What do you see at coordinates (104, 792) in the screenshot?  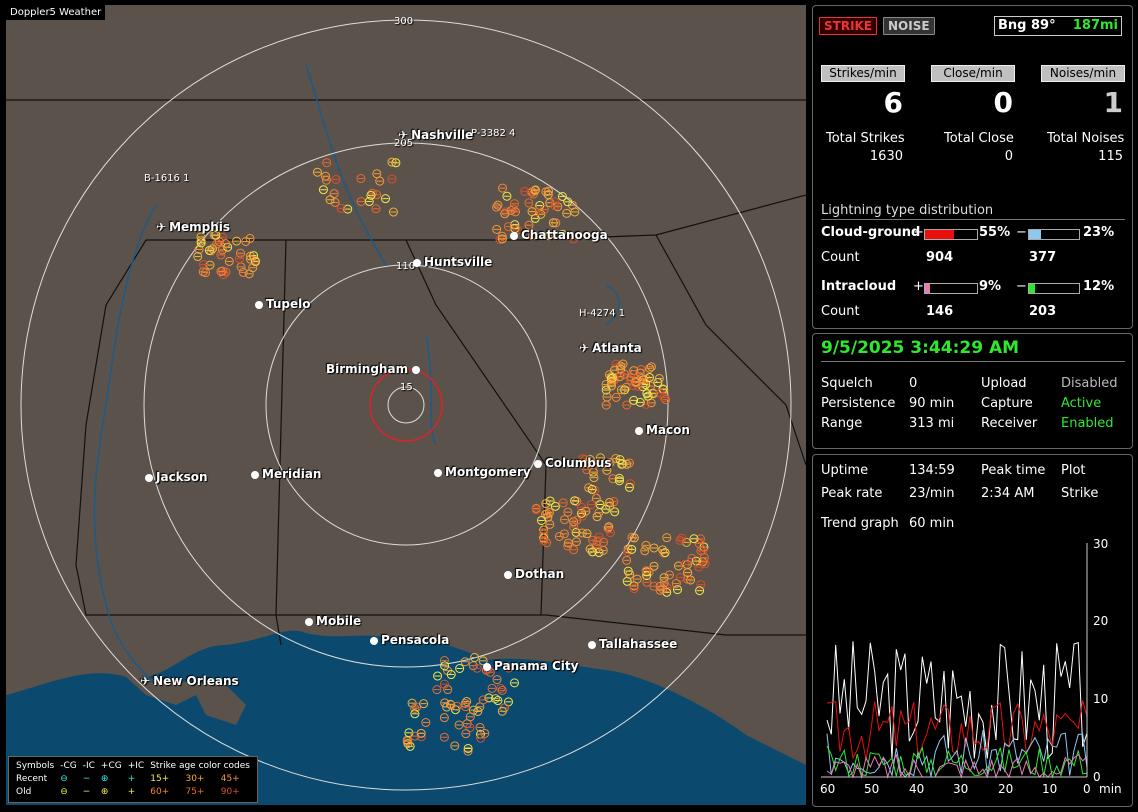 I see `pos-cg-icon: ⊕` at bounding box center [104, 792].